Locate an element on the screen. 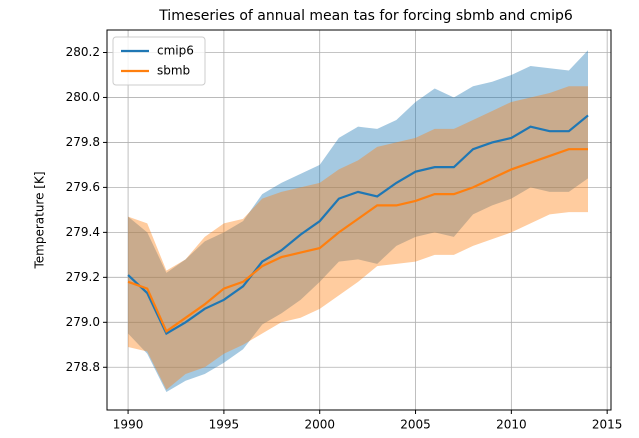 This screenshot has width=639, height=438. y-tick-label: 280.0 is located at coordinates (83, 97).